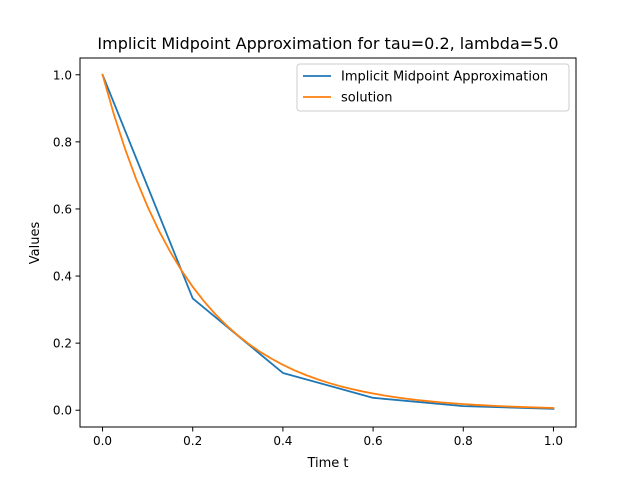 This screenshot has width=640, height=480. Describe the element at coordinates (102, 441) in the screenshot. I see `x-tick-label: 0.0` at that location.